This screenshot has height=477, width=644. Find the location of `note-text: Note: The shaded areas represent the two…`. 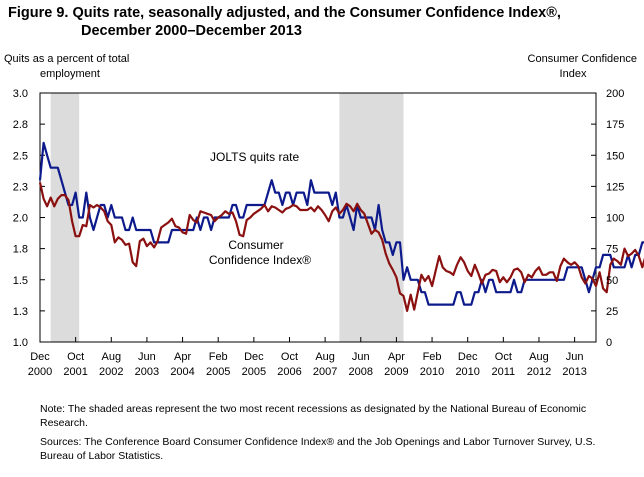

note-text: Note: The shaded areas represent the two… is located at coordinates (313, 416).